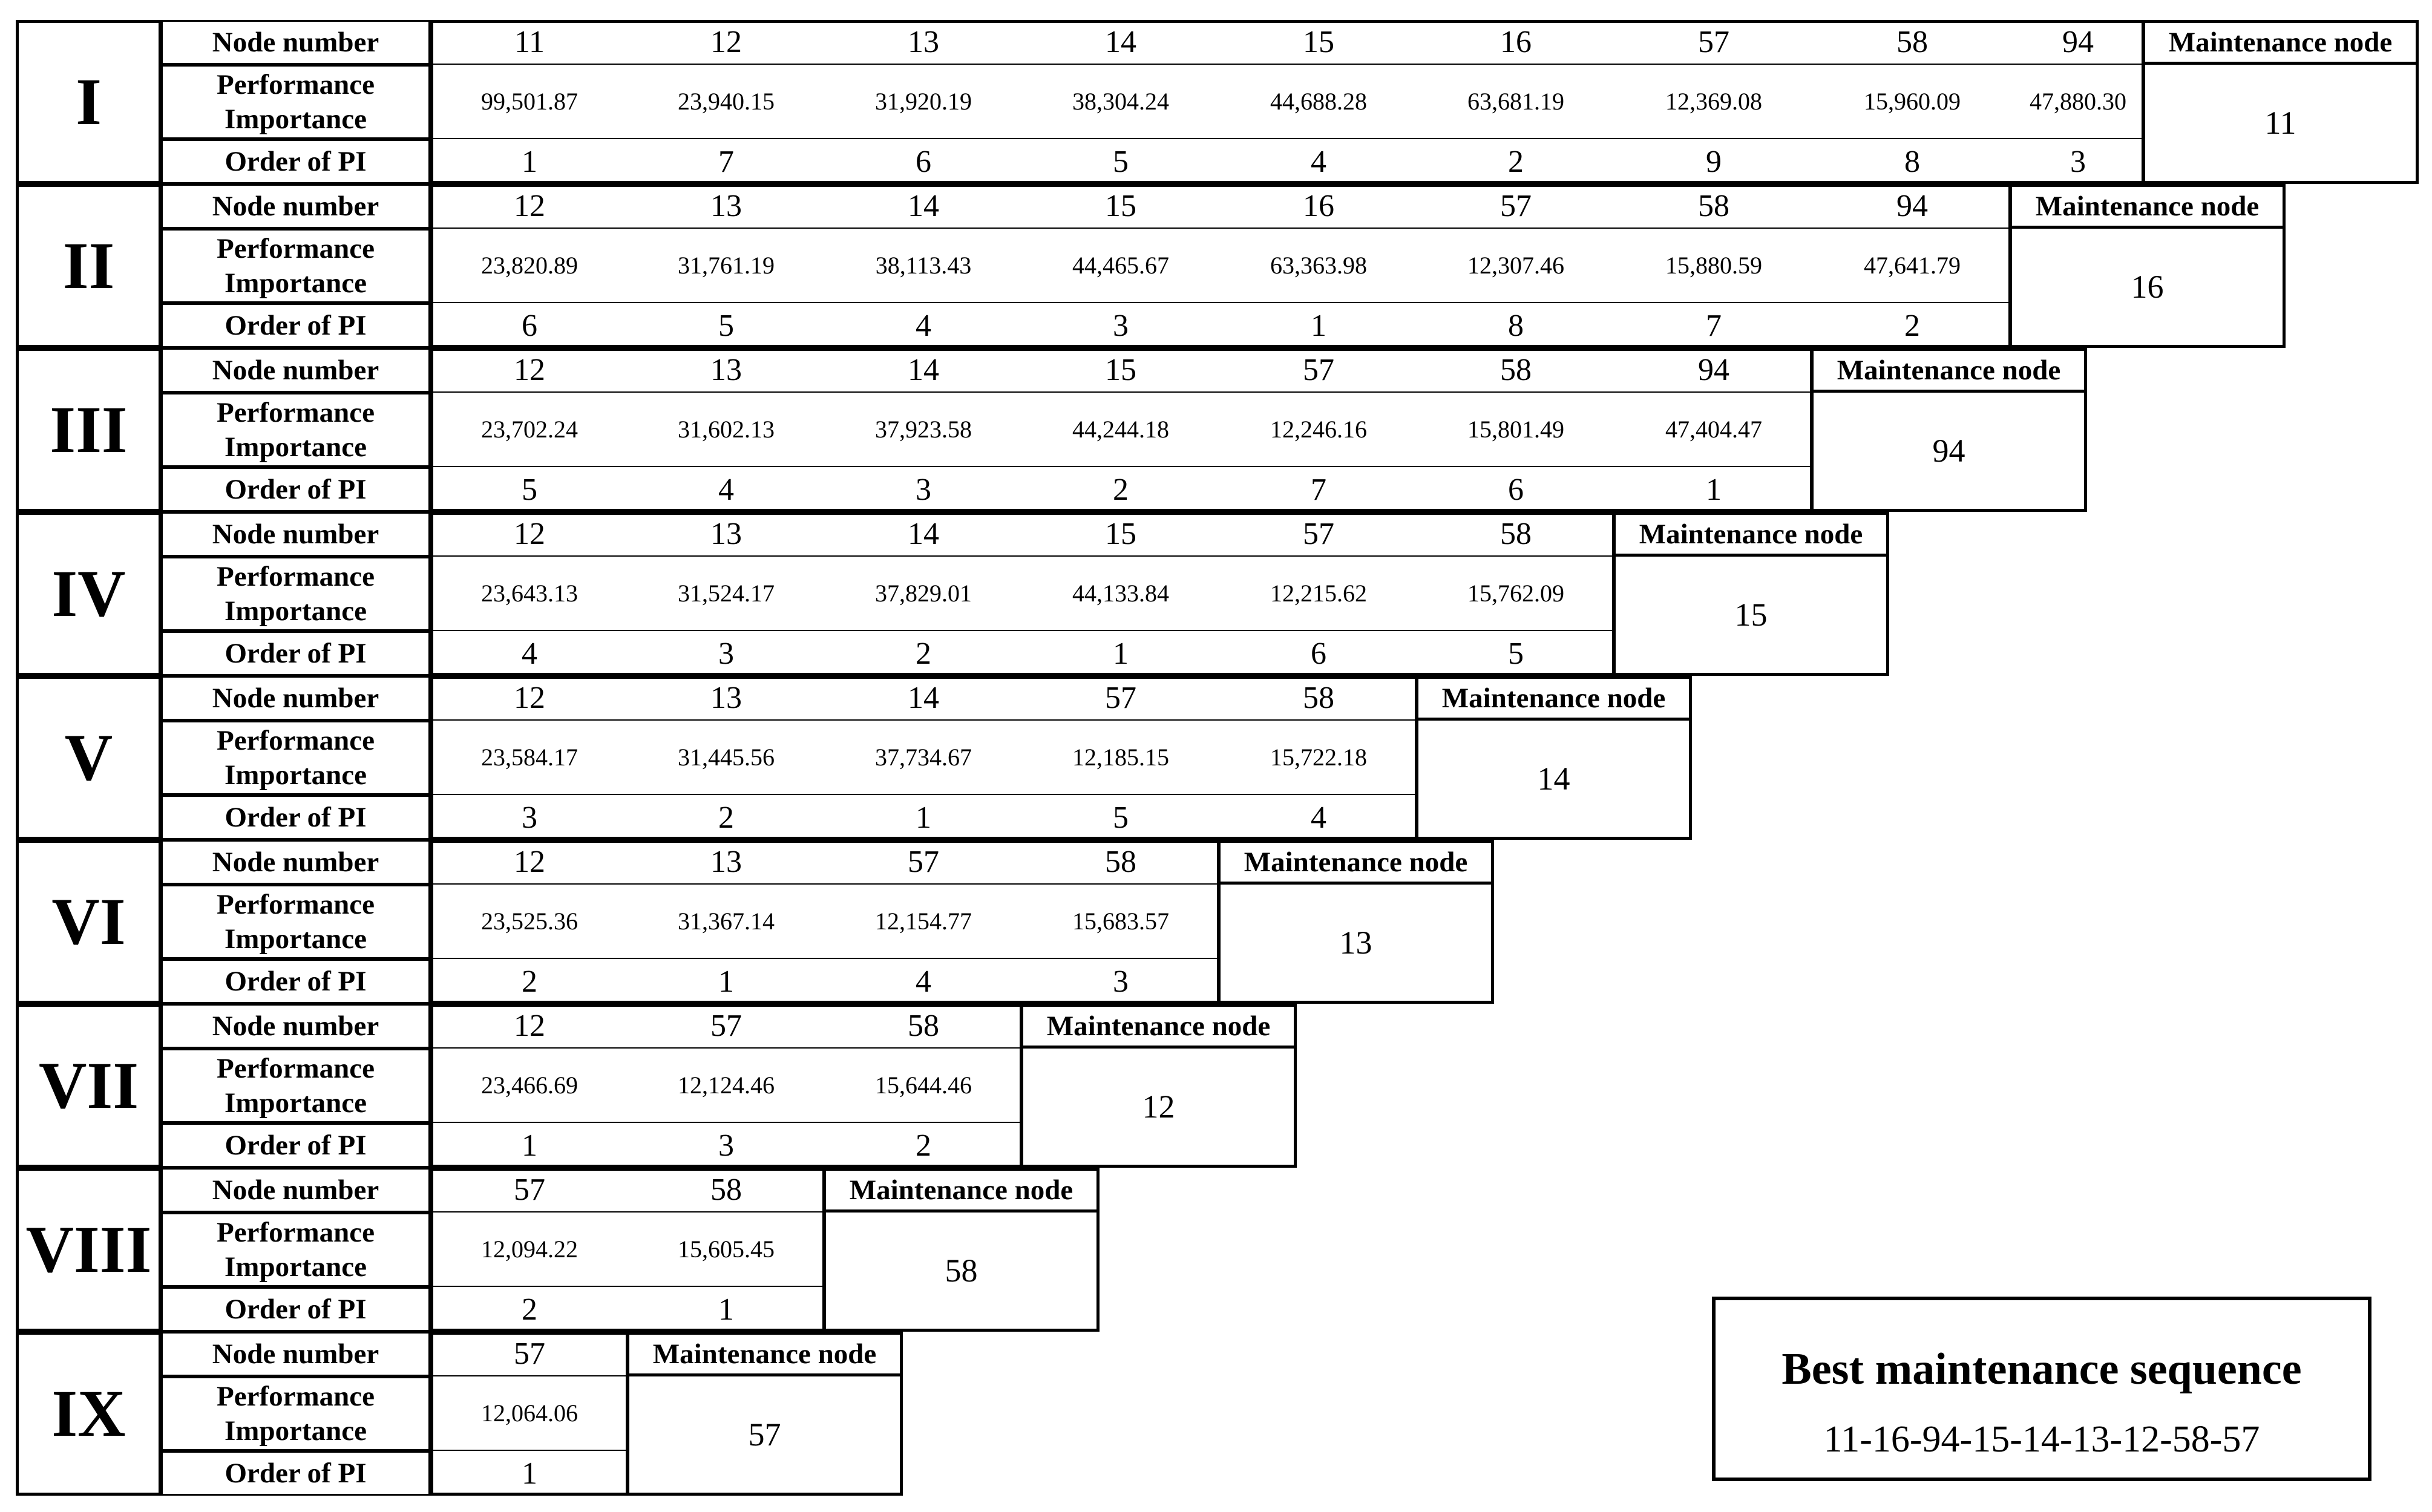 This screenshot has height=1512, width=2432. Describe the element at coordinates (1516, 594) in the screenshot. I see `performance-importance-cell: 15,762.09` at that location.